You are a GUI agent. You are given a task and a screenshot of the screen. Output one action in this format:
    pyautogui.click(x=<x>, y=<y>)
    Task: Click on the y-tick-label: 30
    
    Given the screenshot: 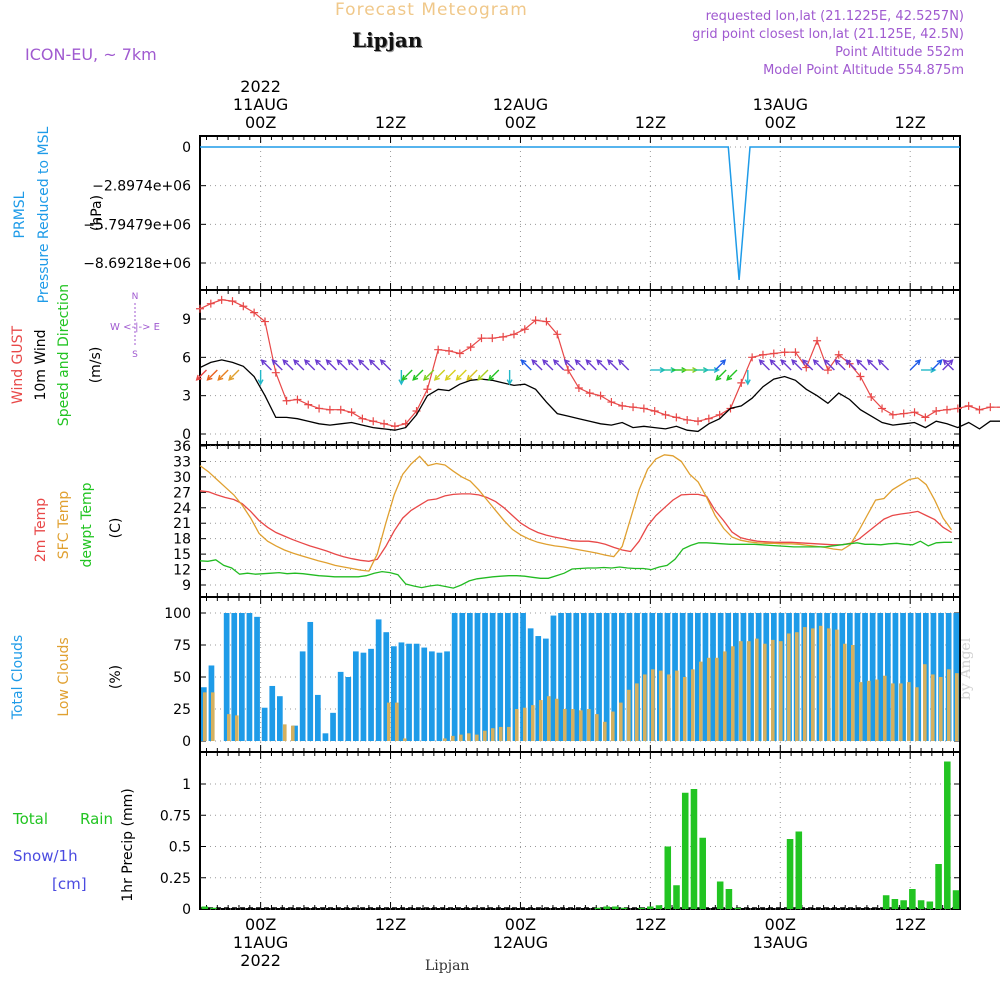 What is the action you would take?
    pyautogui.click(x=182, y=478)
    